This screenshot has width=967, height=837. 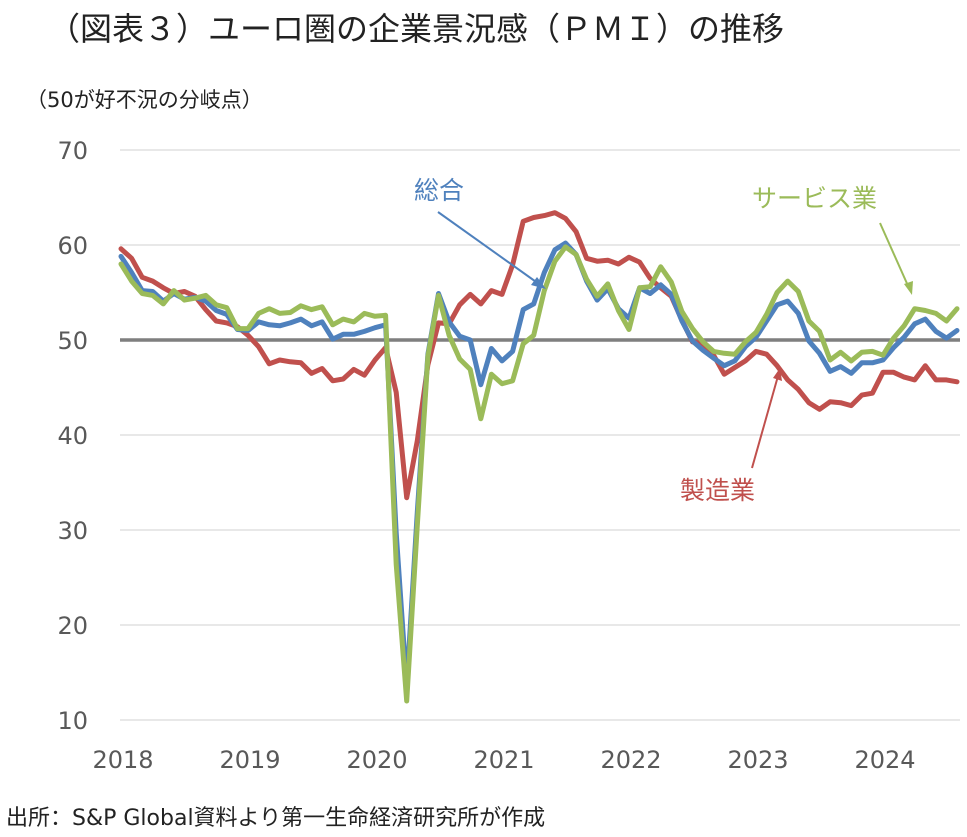 I want to click on y-tick-60: 60, so click(x=72, y=246).